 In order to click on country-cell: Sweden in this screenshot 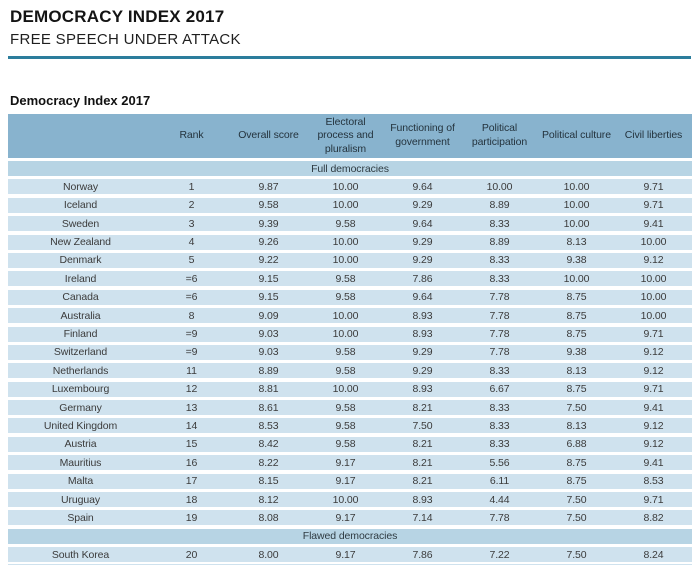, I will do `click(80, 223)`.